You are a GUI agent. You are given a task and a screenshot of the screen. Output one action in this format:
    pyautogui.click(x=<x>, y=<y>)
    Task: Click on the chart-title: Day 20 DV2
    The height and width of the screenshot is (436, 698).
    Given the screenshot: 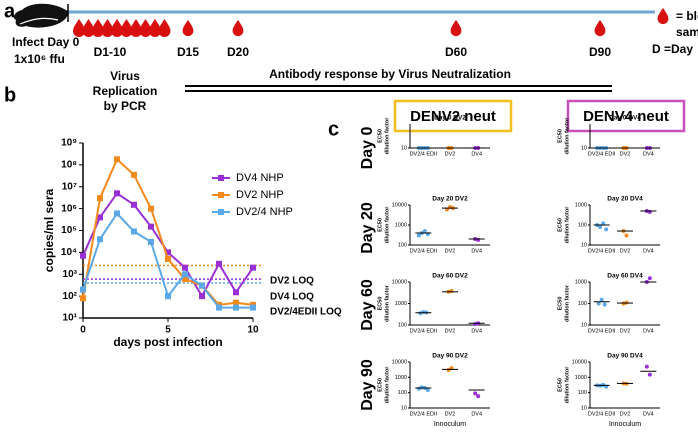 What is the action you would take?
    pyautogui.click(x=450, y=199)
    